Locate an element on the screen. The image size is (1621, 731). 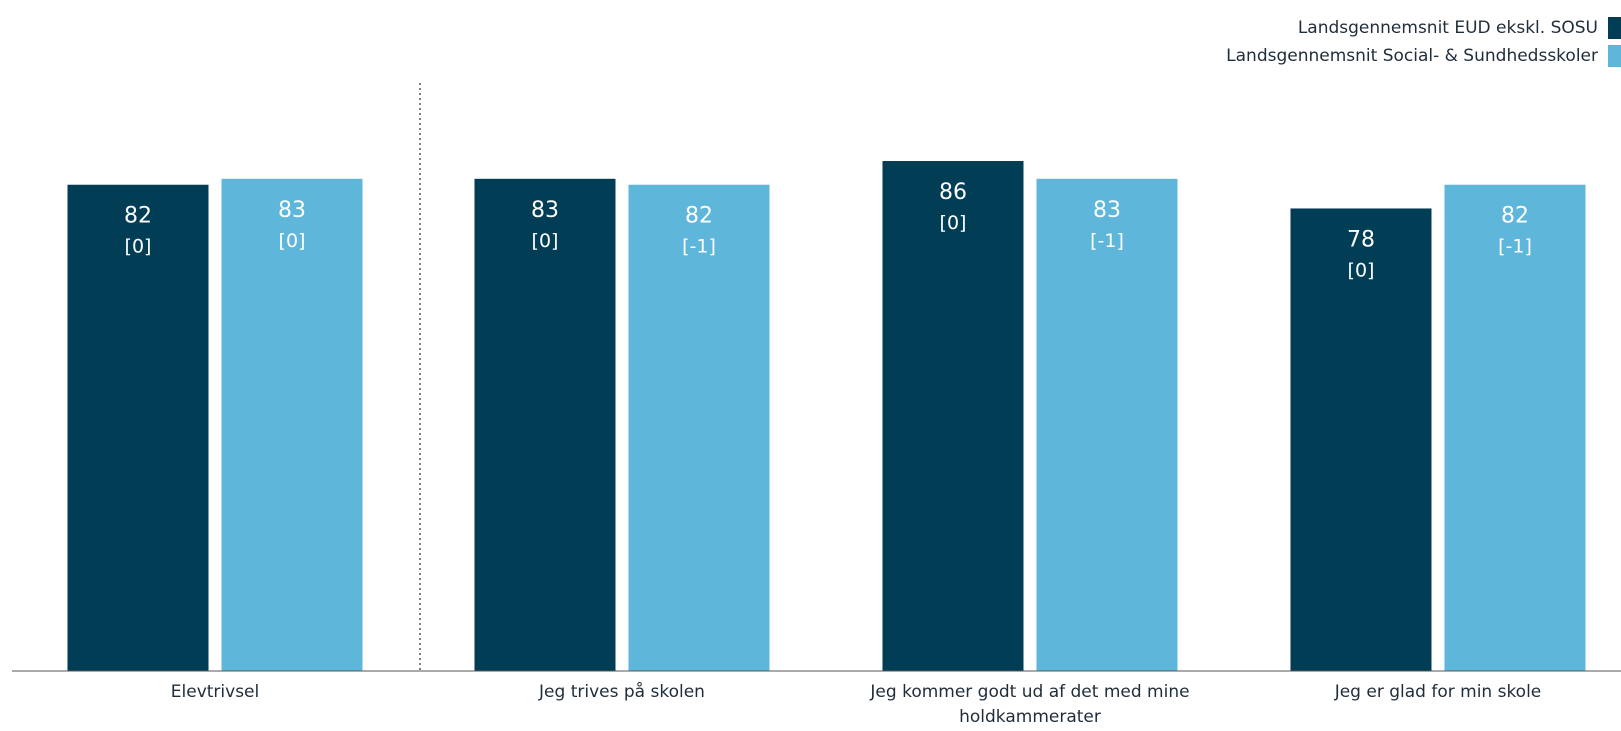
change-label-series-1-cat-4: [0] is located at coordinates (1361, 270).